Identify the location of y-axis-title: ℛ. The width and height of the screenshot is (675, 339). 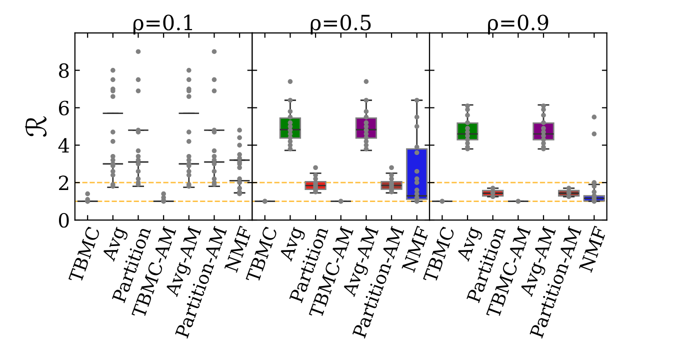
(35, 126).